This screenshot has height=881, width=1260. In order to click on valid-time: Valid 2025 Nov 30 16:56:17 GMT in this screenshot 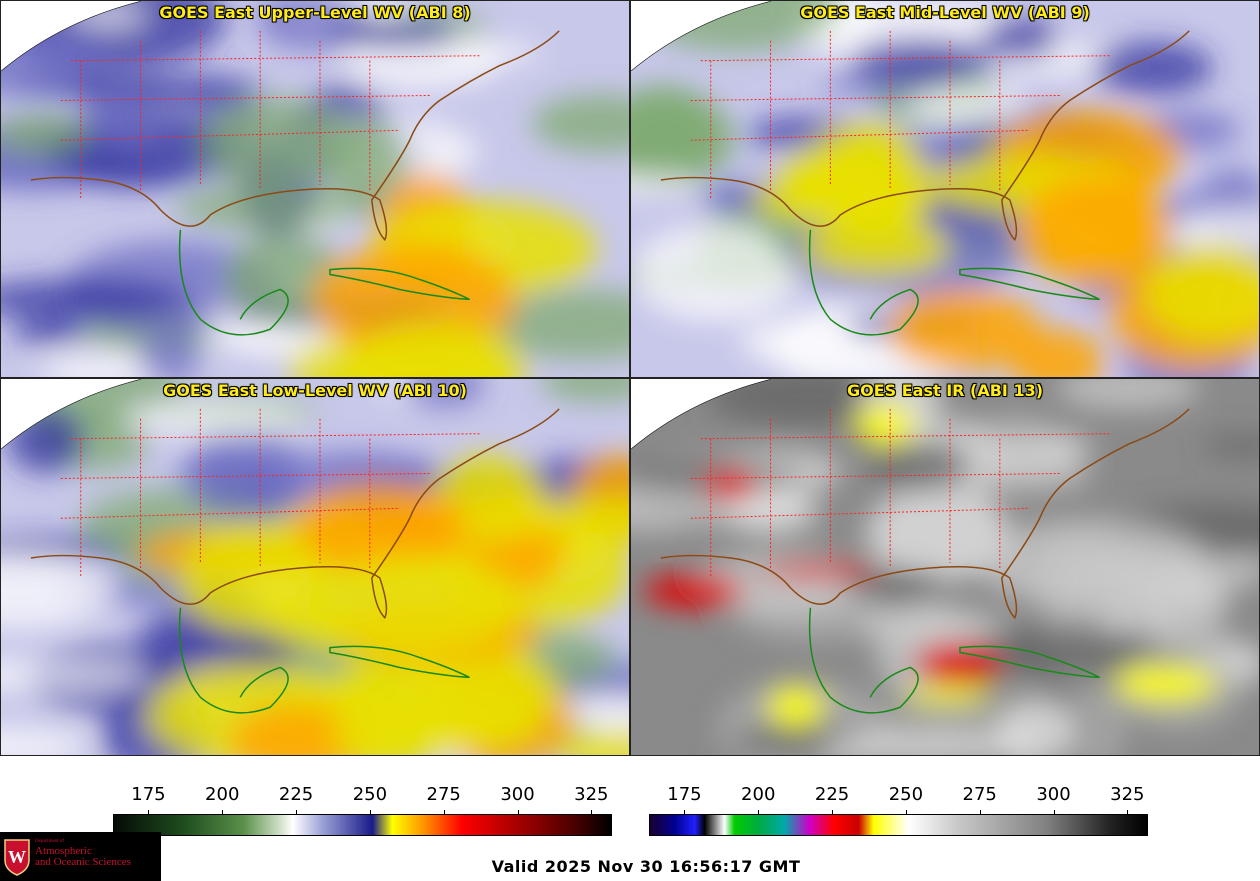, I will do `click(646, 866)`.